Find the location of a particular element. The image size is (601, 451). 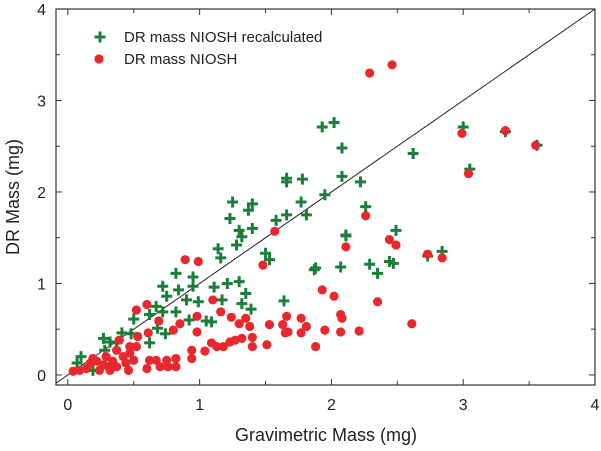

y-tick-label: 4 is located at coordinates (41, 10).